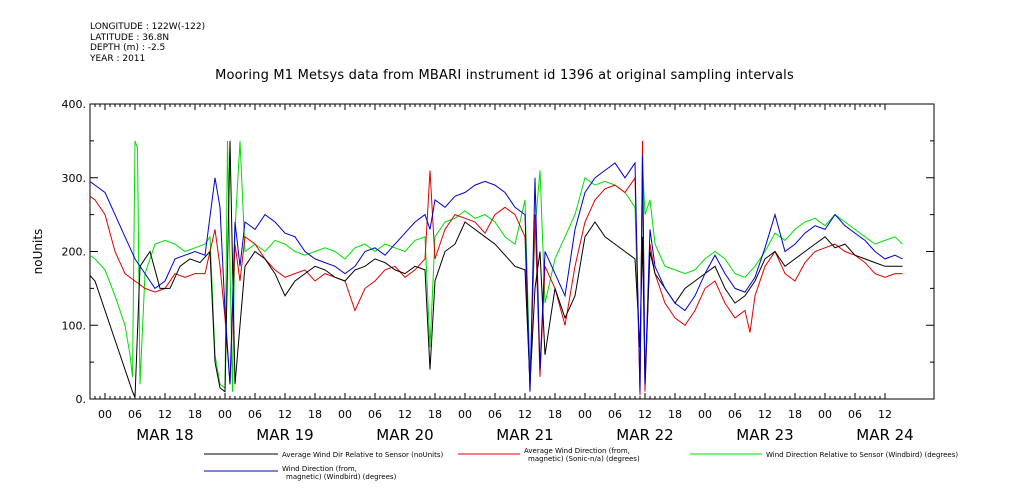 The height and width of the screenshot is (504, 1009). What do you see at coordinates (884, 435) in the screenshot?
I see `x-day-label: MAR 24` at bounding box center [884, 435].